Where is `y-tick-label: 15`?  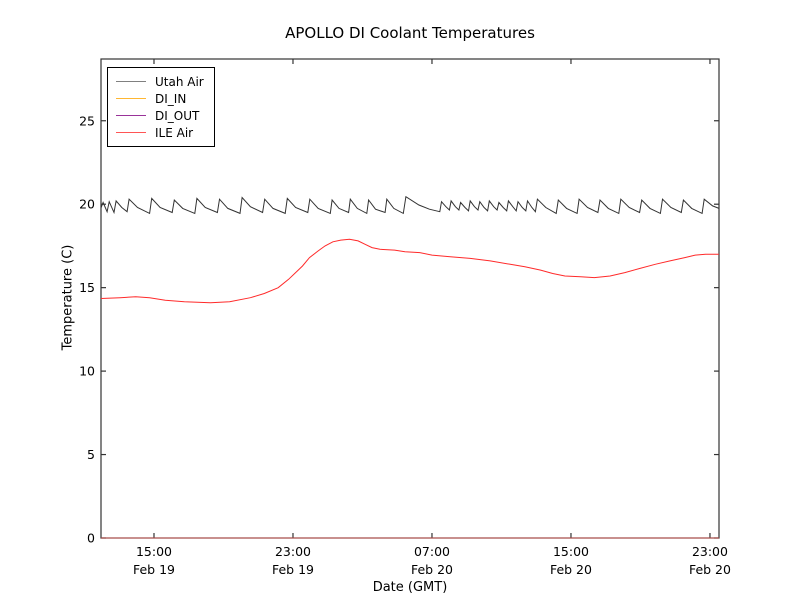
y-tick-label: 15 is located at coordinates (87, 287).